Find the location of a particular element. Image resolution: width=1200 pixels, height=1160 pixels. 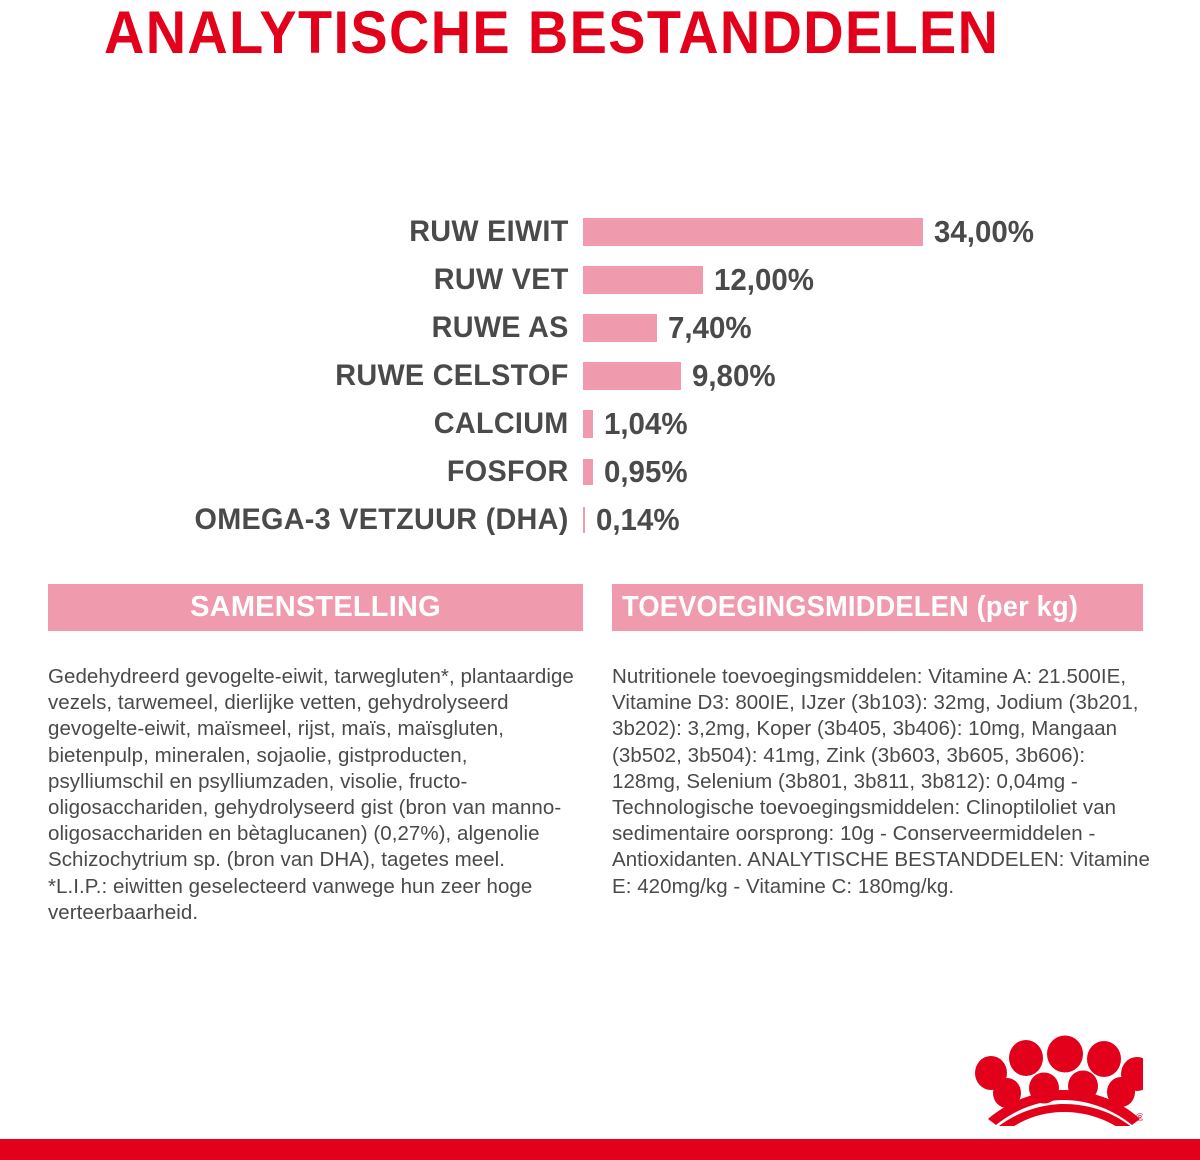

chart-row: RUW VET 12,00% is located at coordinates (600, 280).